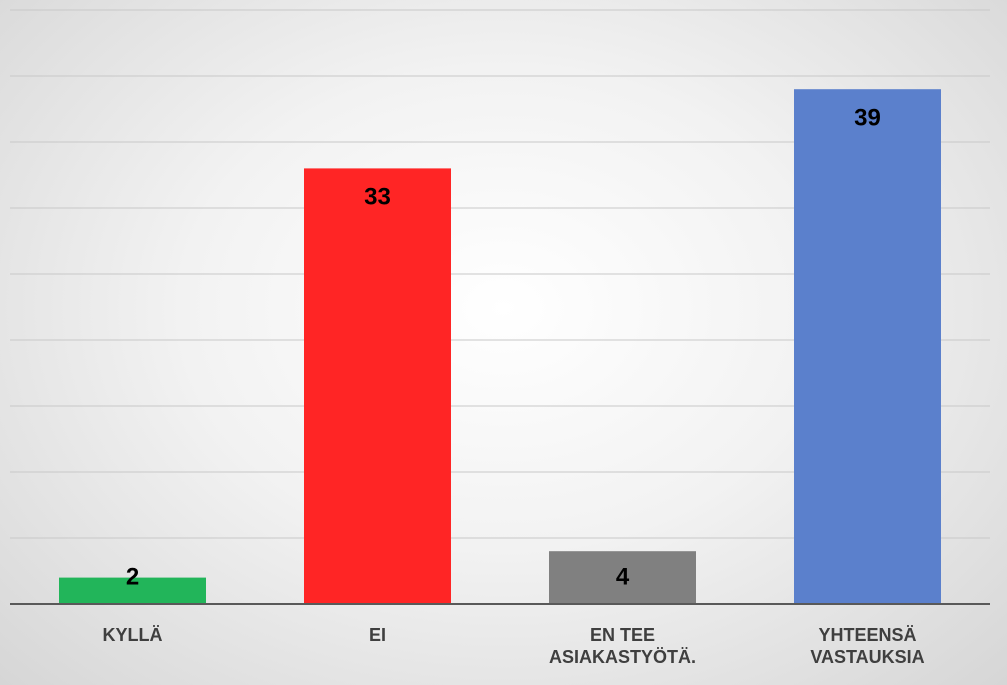  I want to click on x-tick-label: EI, so click(377, 635).